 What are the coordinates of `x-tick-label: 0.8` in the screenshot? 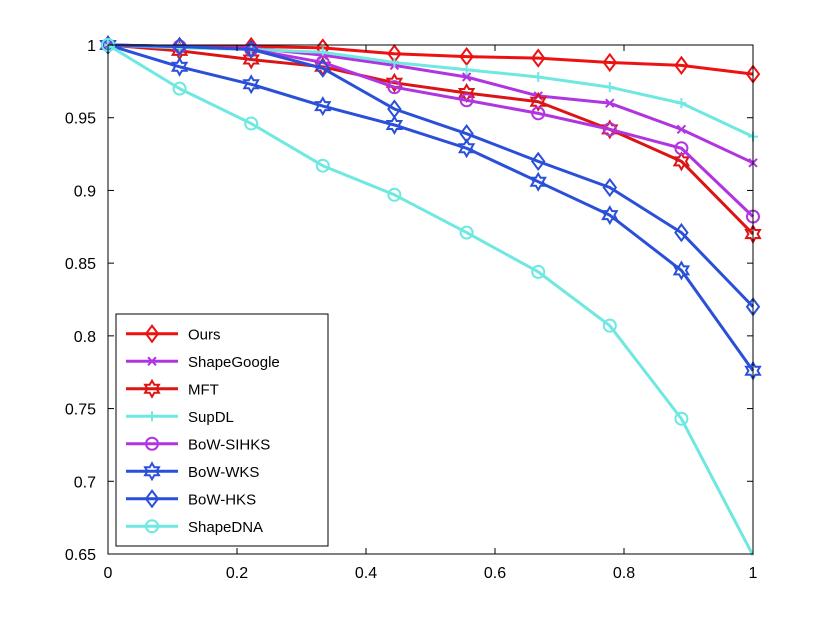 It's located at (624, 573).